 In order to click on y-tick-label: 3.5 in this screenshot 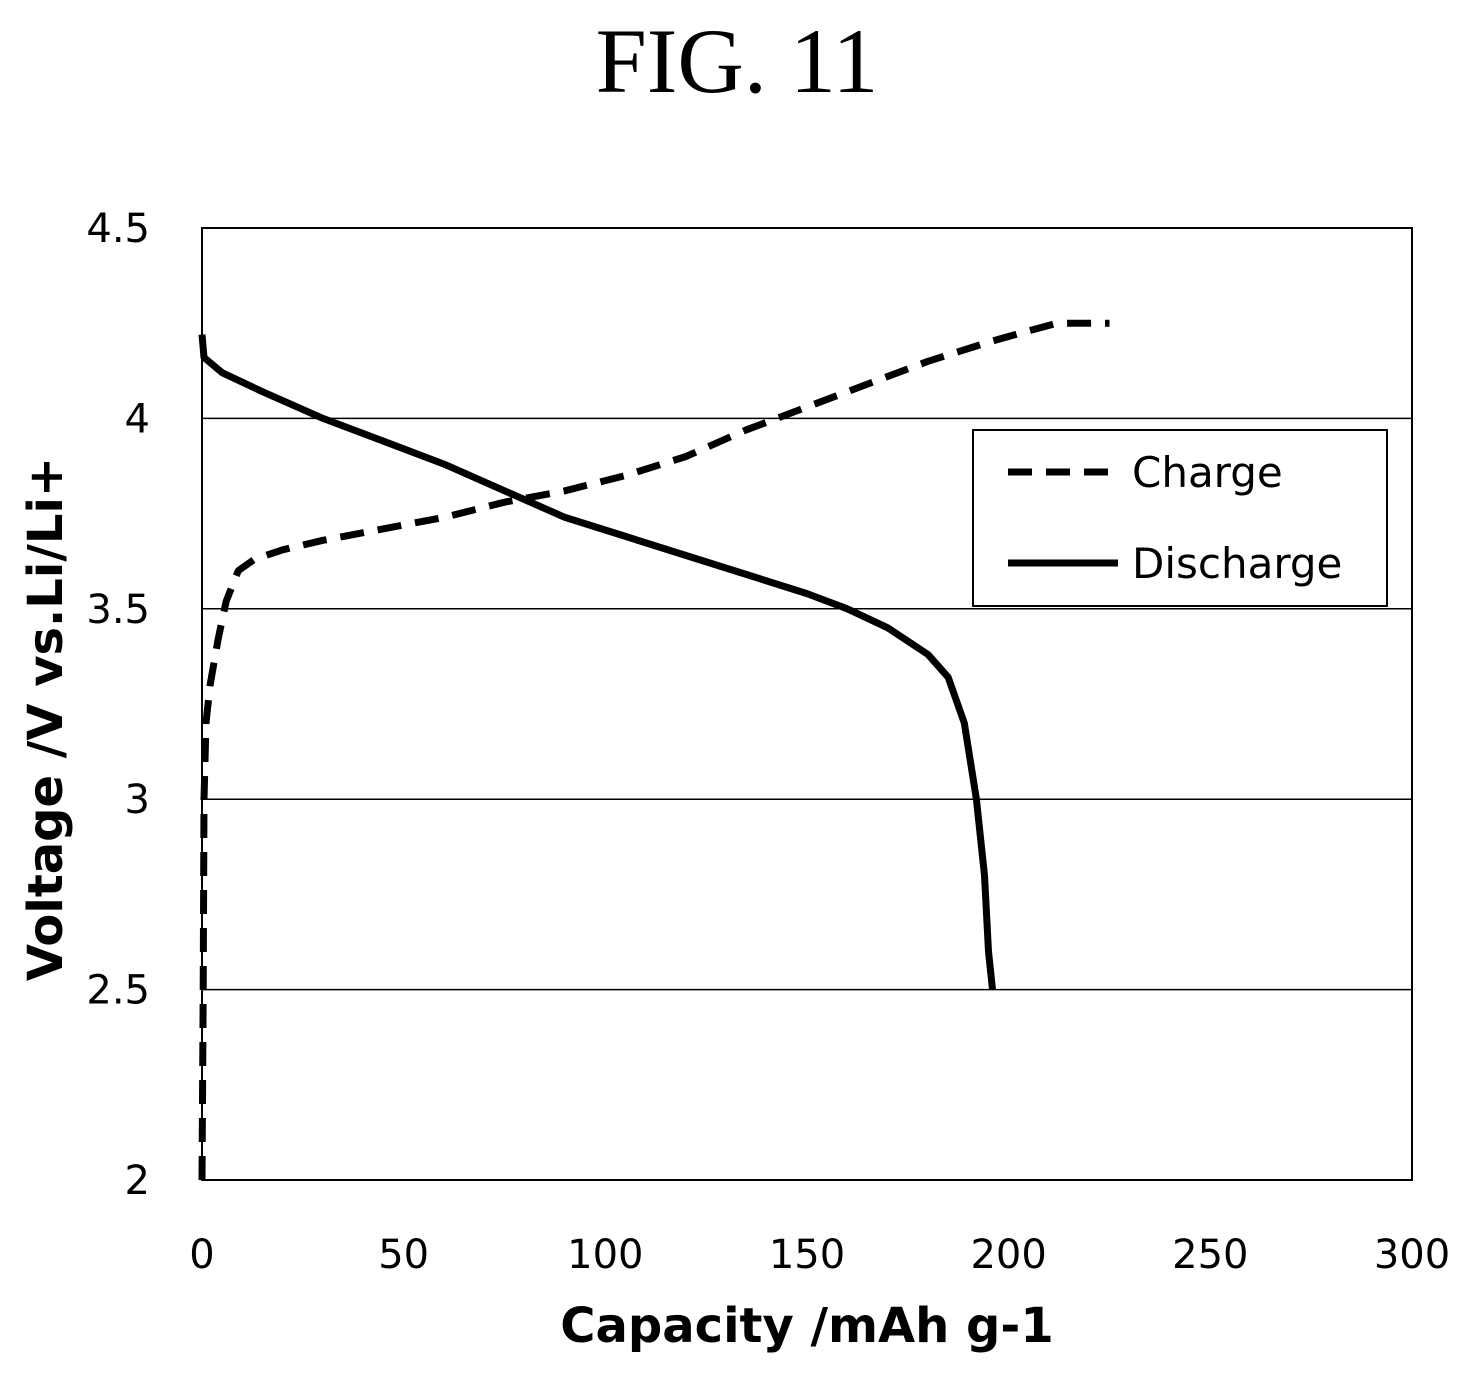, I will do `click(118, 610)`.